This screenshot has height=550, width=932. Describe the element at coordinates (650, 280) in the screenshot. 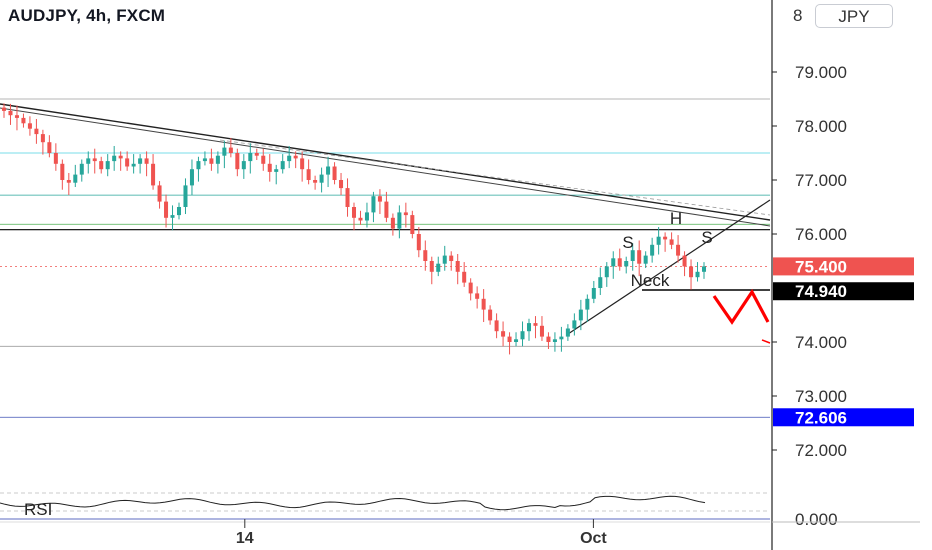

I see `annotation-neck: Neck` at that location.